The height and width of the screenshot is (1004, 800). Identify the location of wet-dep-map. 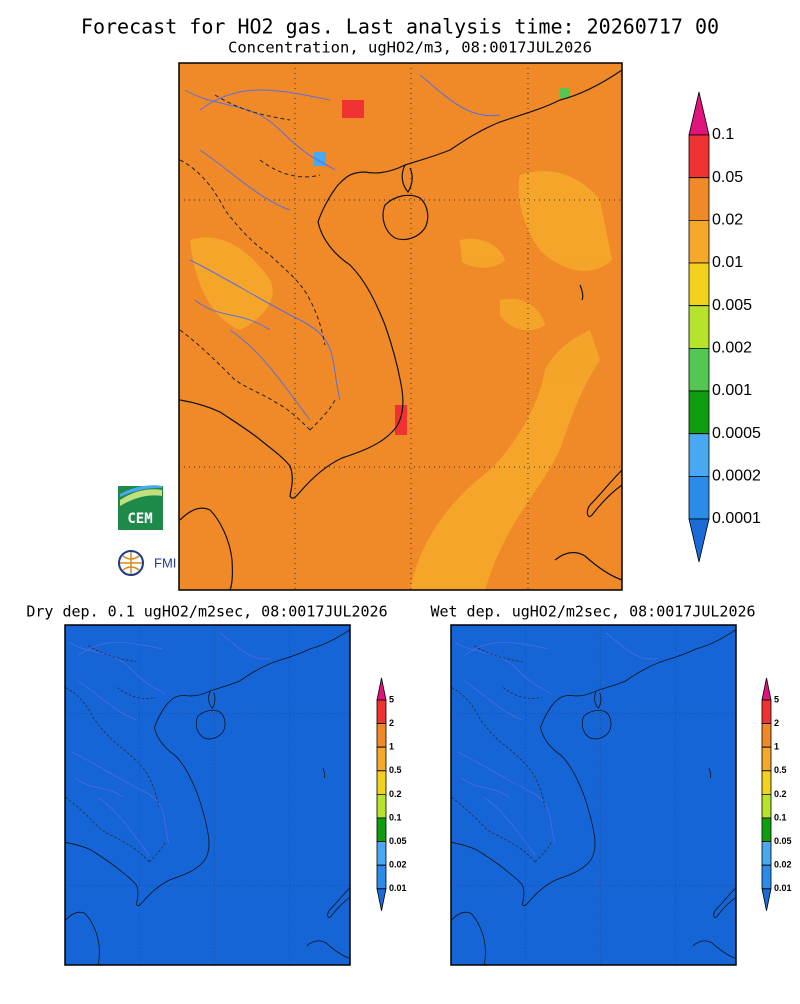
(593, 795).